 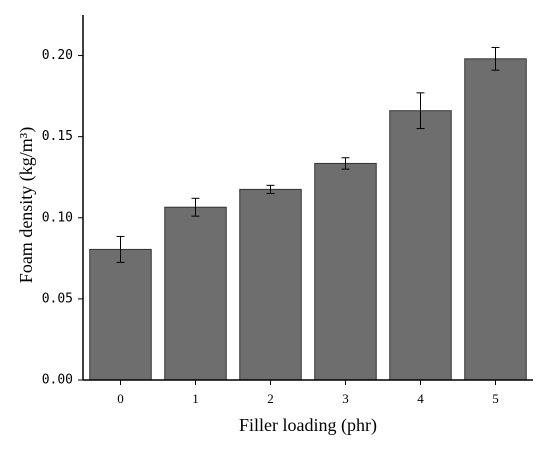 I want to click on y-tick-label: 0.20, so click(x=57, y=55).